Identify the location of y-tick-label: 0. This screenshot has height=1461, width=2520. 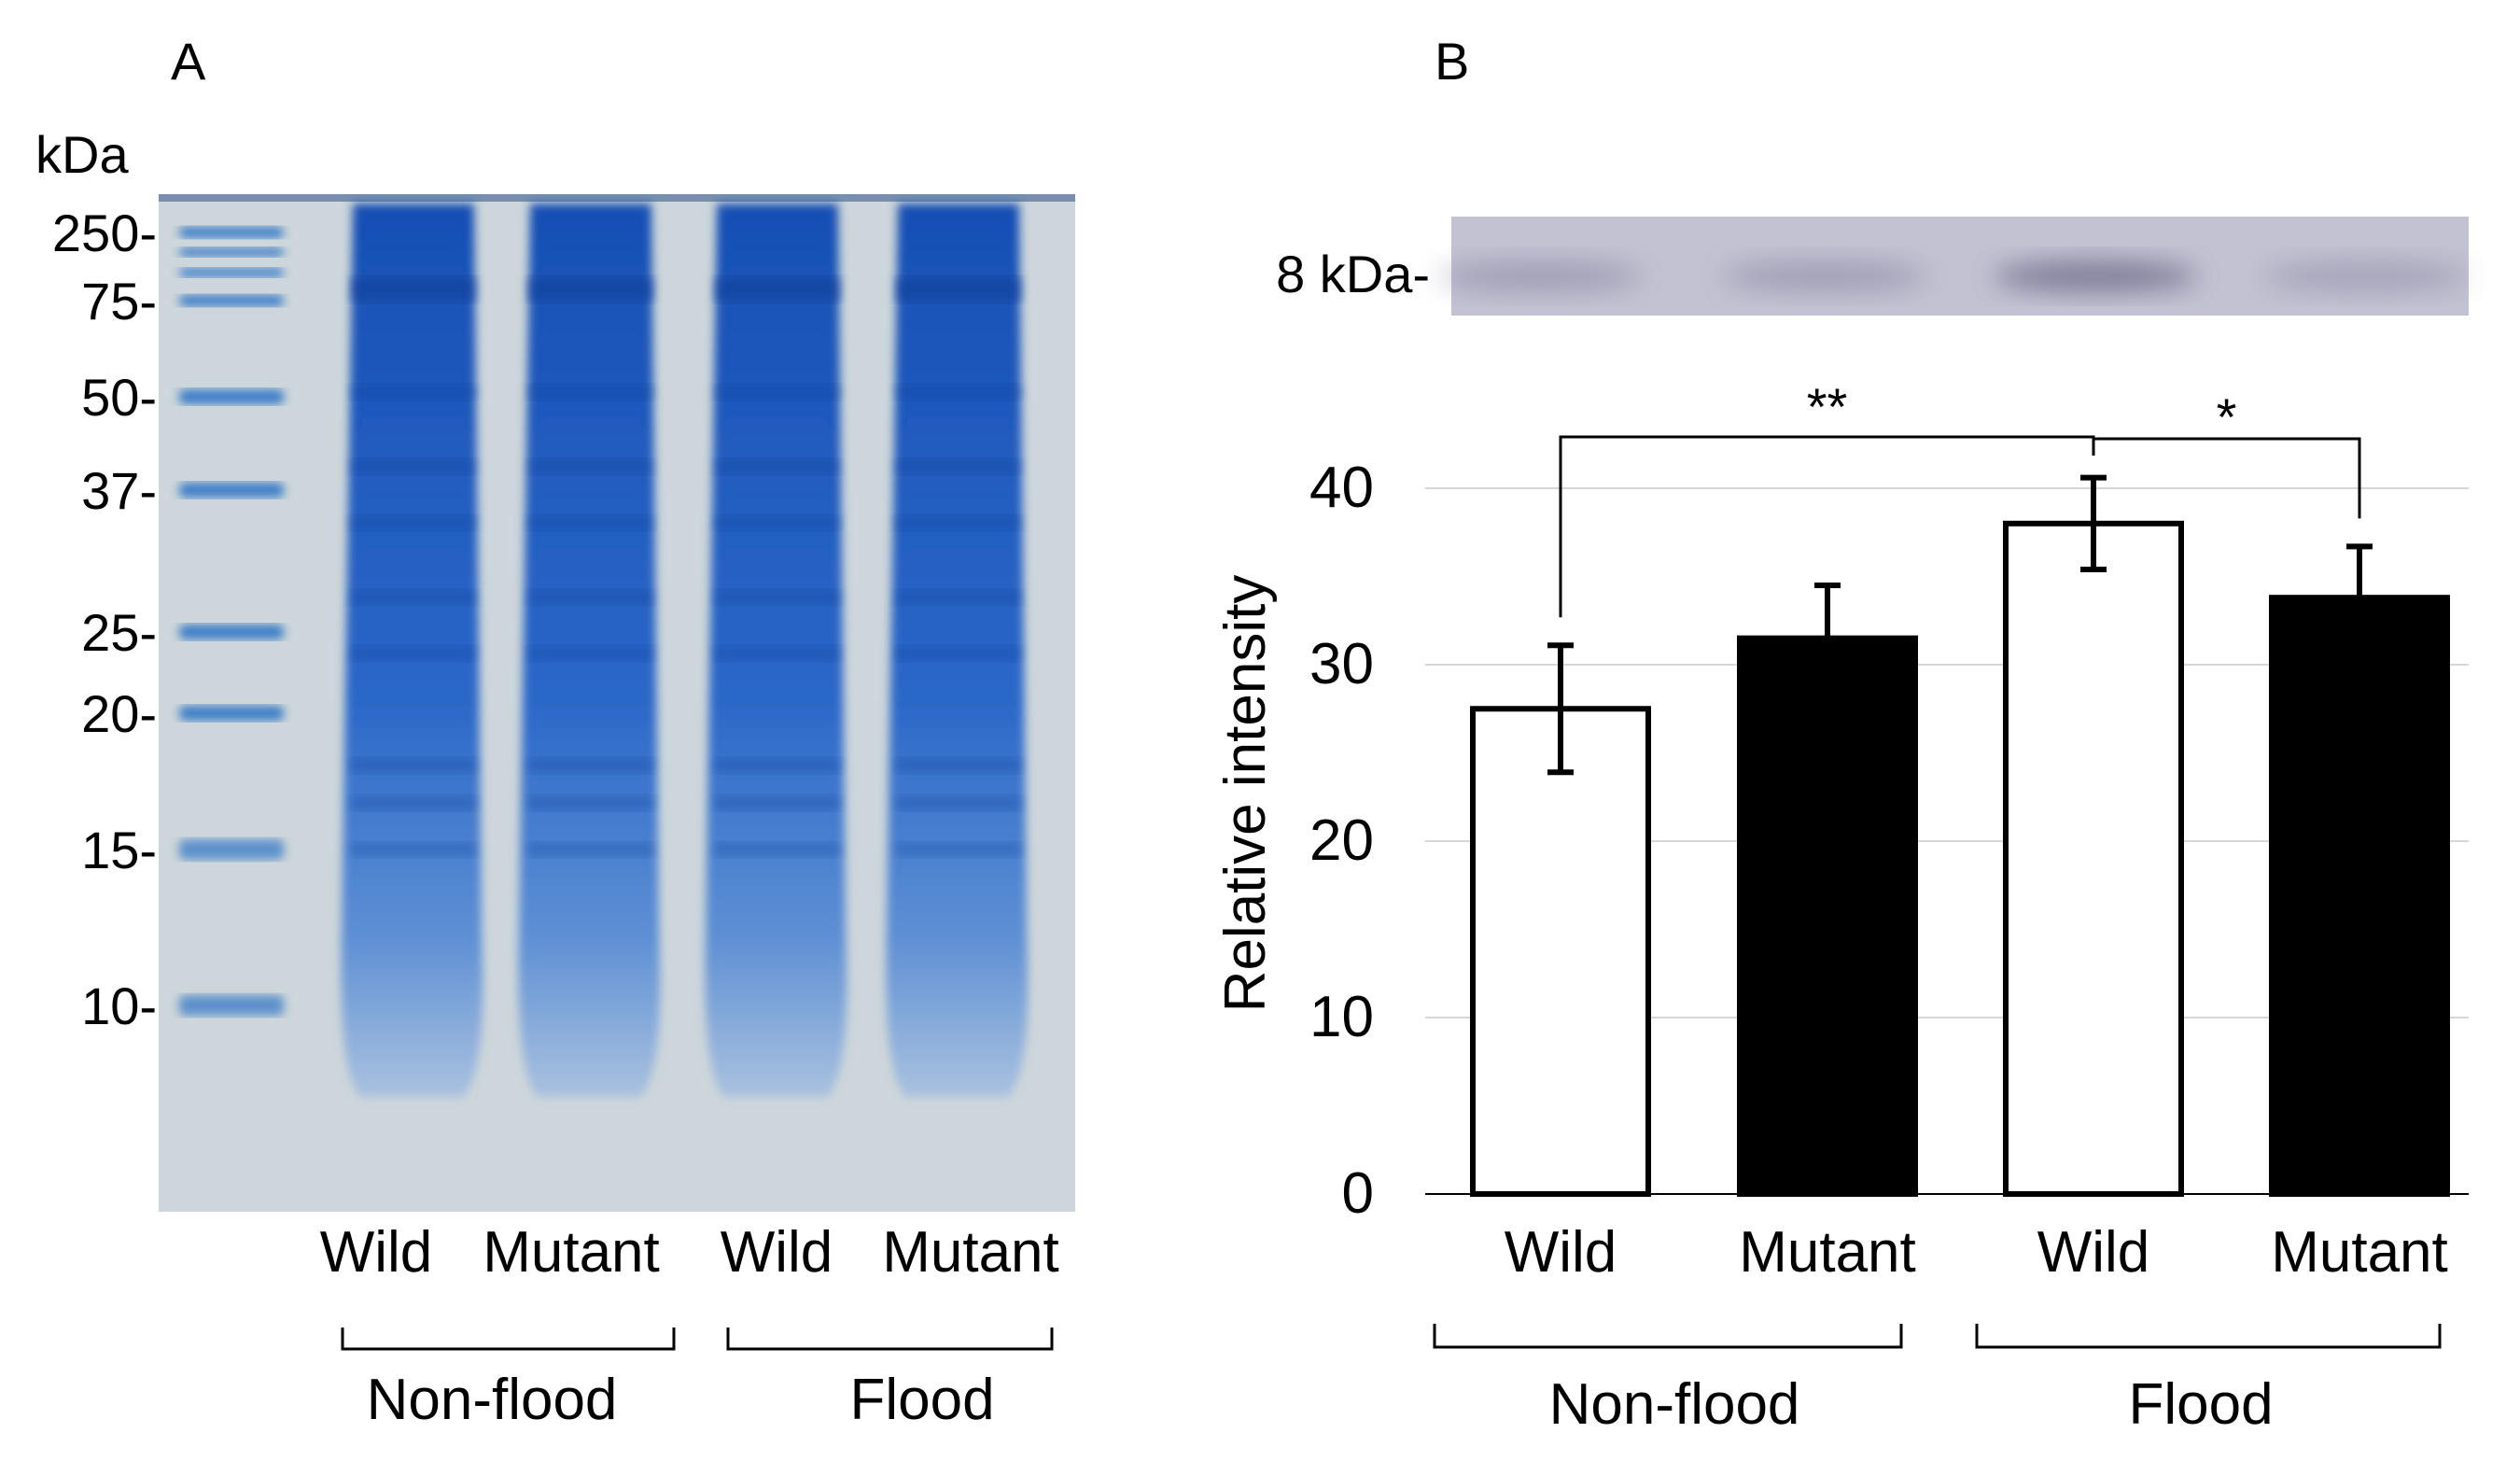
(1358, 1193).